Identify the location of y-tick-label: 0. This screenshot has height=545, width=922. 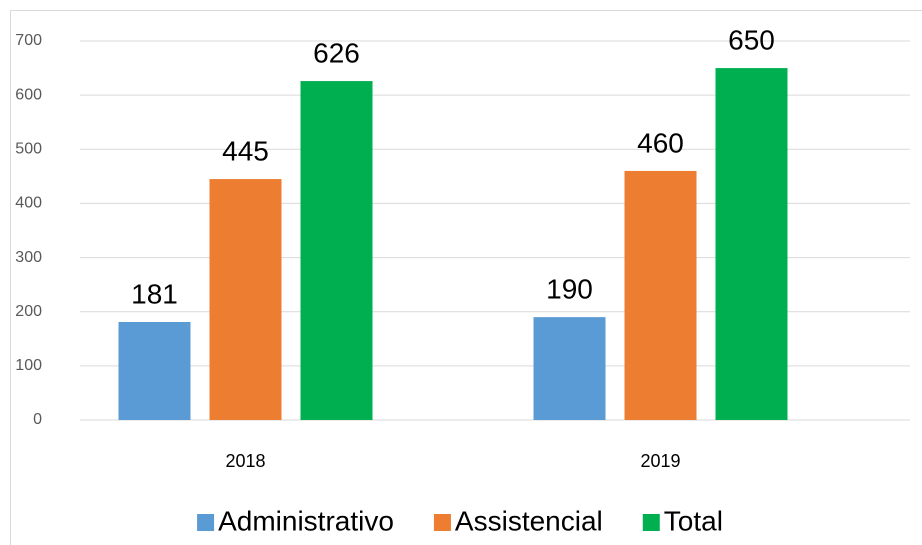
(37, 419).